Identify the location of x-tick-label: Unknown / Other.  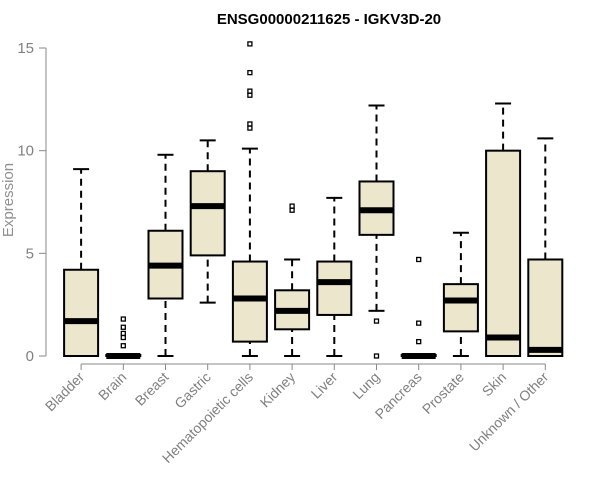
(509, 412).